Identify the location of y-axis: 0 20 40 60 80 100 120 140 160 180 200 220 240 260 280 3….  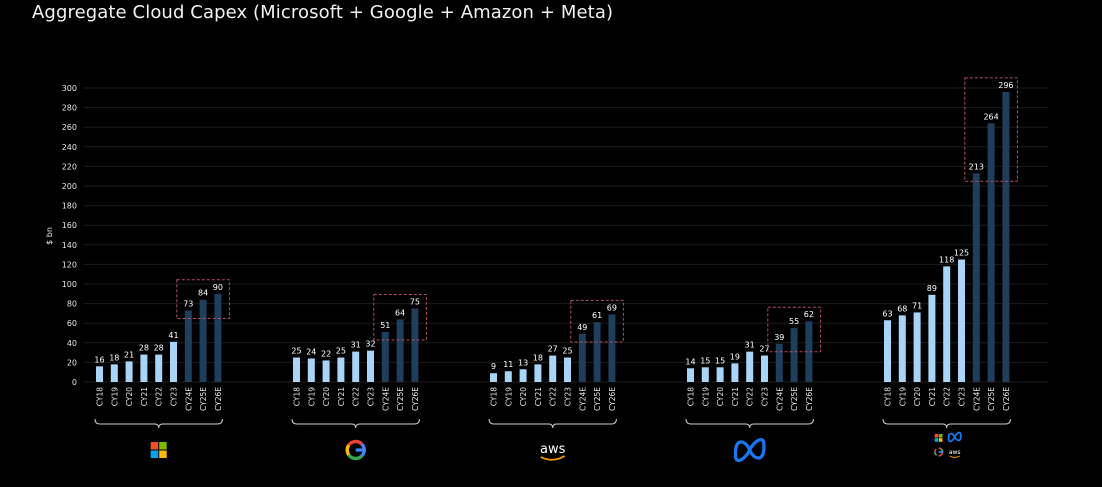
(61, 235).